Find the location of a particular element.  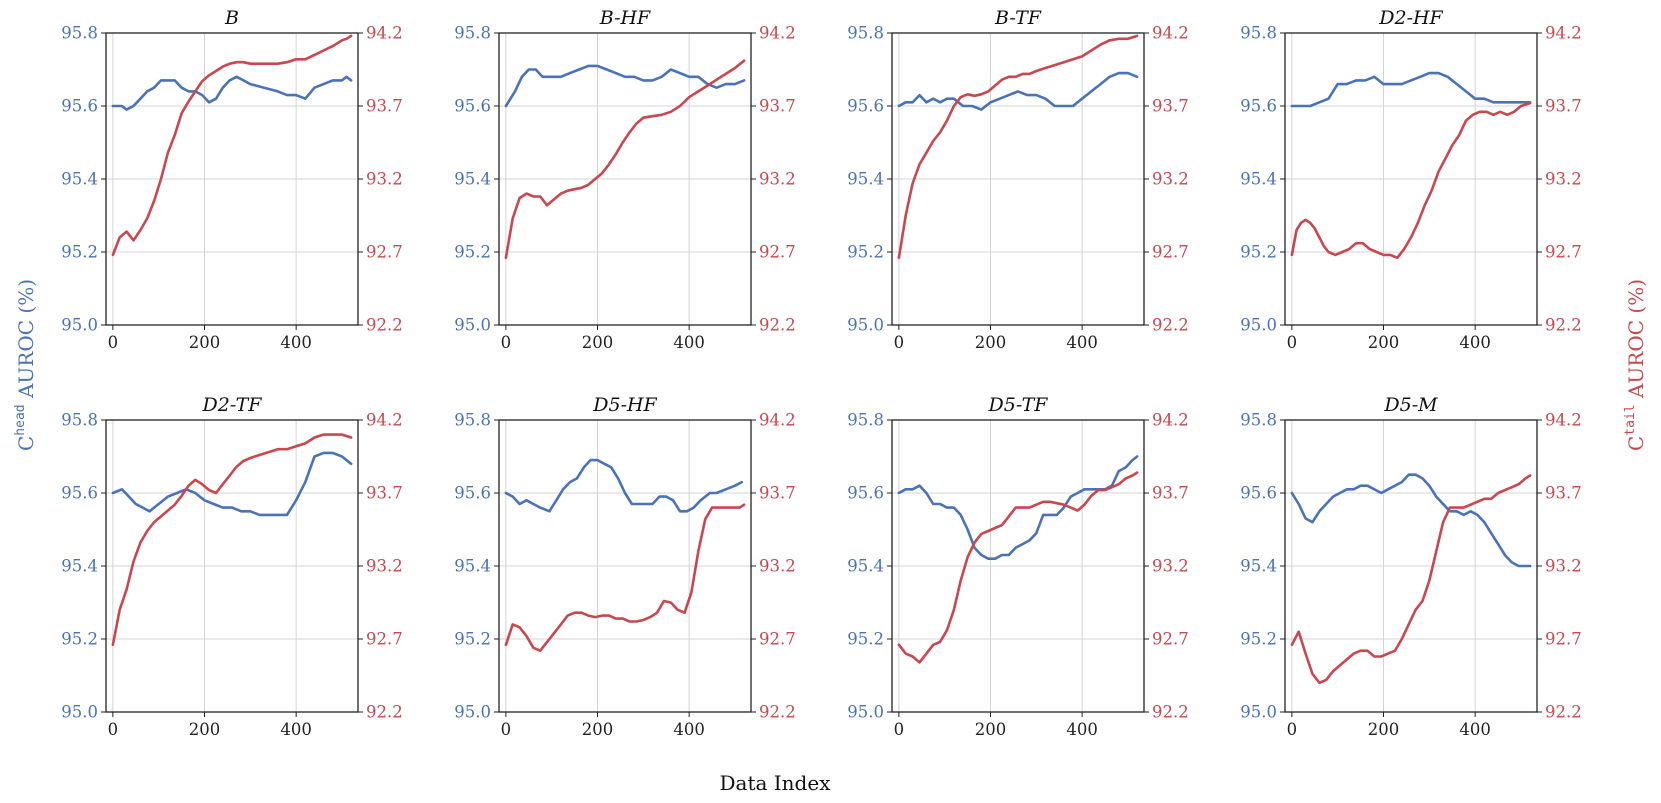

subplot-title: D2-TF is located at coordinates (232, 405).